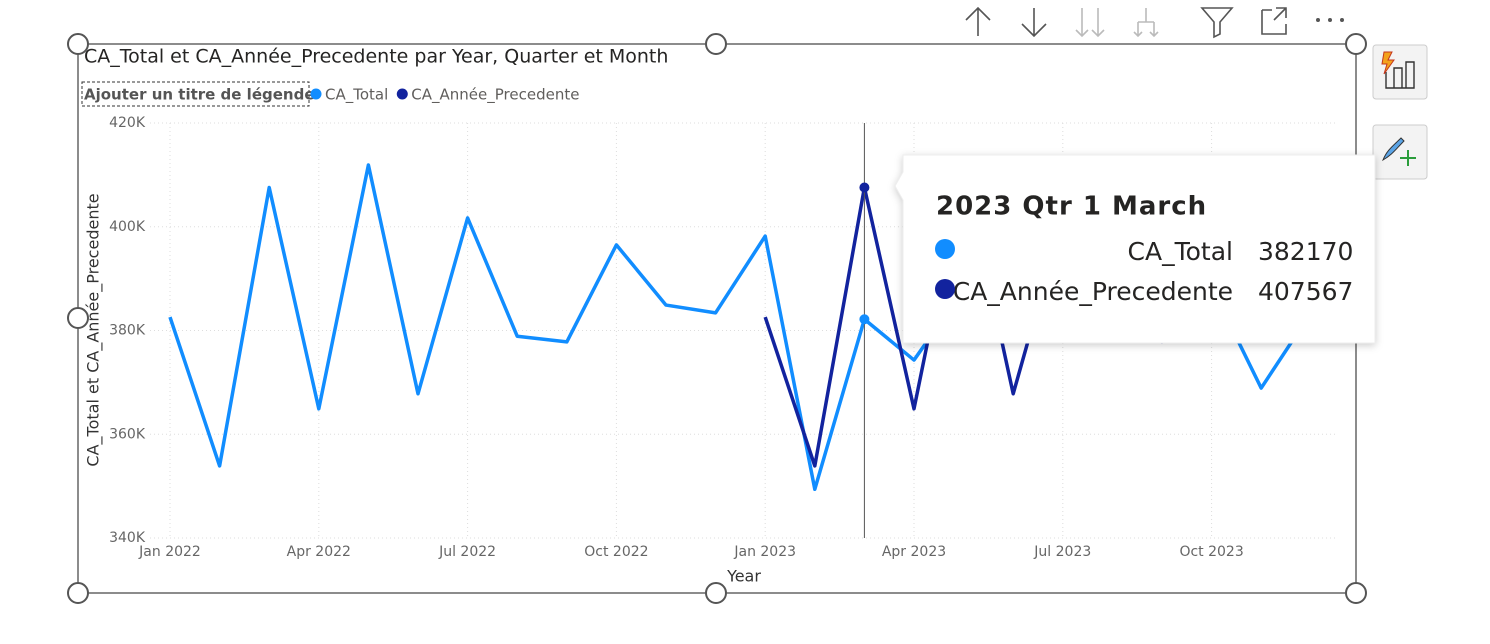 This screenshot has height=644, width=1490. Describe the element at coordinates (1180, 251) in the screenshot. I see `tooltip-series-name: CA_Total` at that location.